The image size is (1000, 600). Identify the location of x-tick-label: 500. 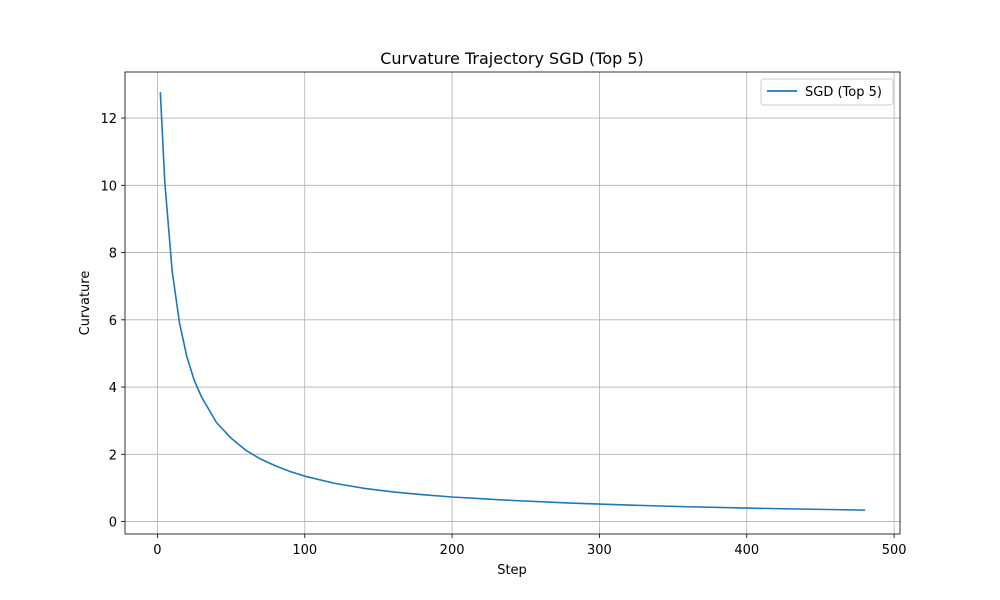
(894, 550).